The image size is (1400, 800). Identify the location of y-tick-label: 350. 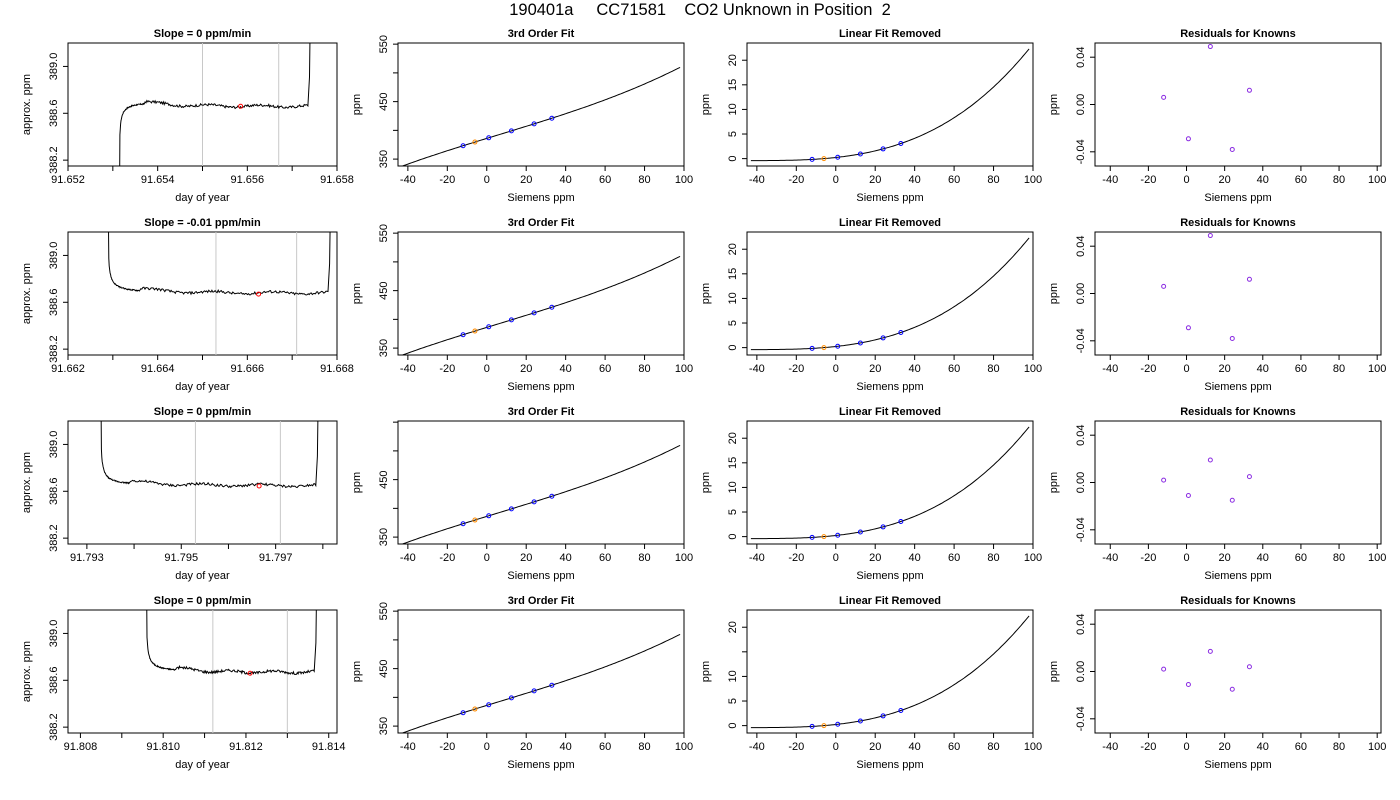
(384, 348).